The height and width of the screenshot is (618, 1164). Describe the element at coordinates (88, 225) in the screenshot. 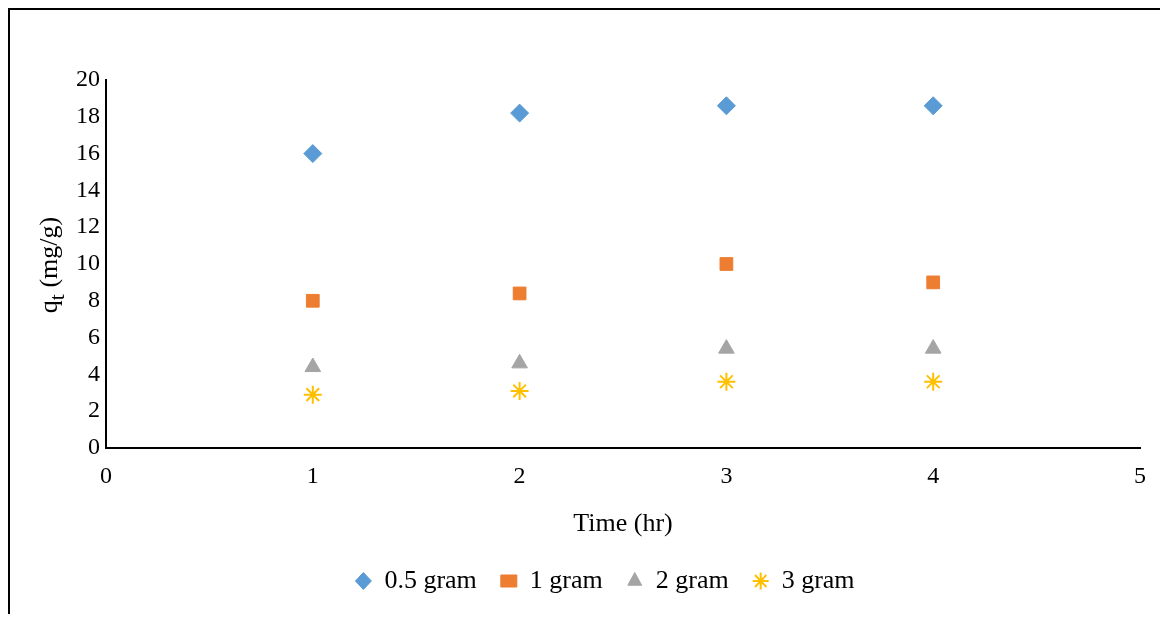

I see `y-tick-label: 12` at that location.